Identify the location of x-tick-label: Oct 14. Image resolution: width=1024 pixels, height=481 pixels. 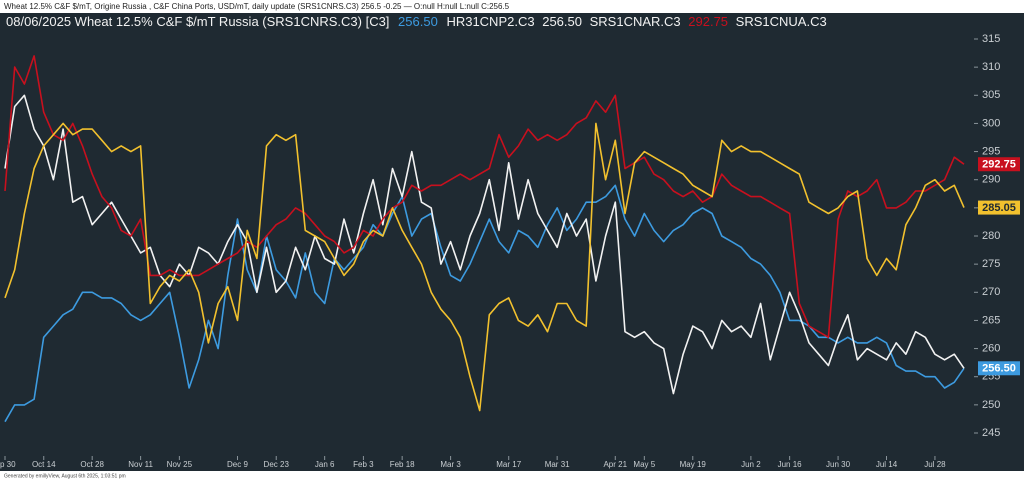
(44, 464).